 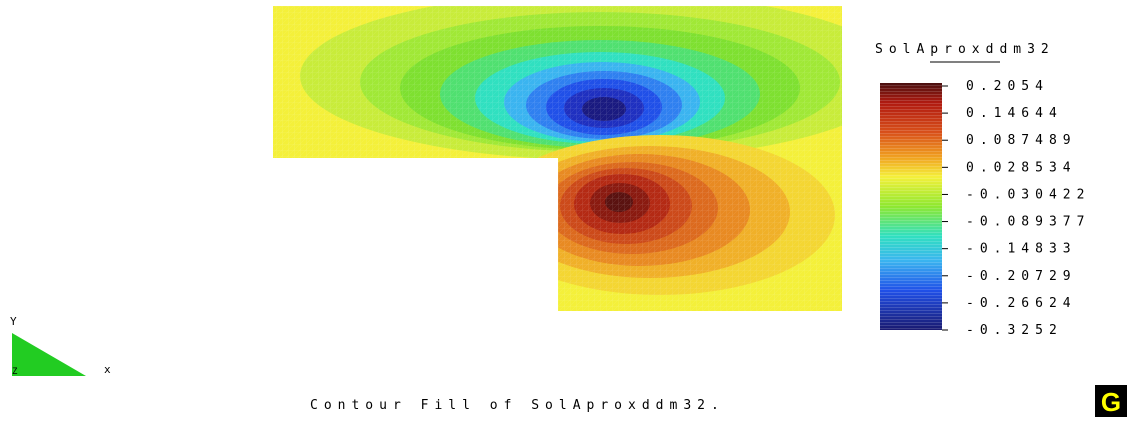 What do you see at coordinates (965, 49) in the screenshot?
I see `legend-title: SolAproxddm32` at bounding box center [965, 49].